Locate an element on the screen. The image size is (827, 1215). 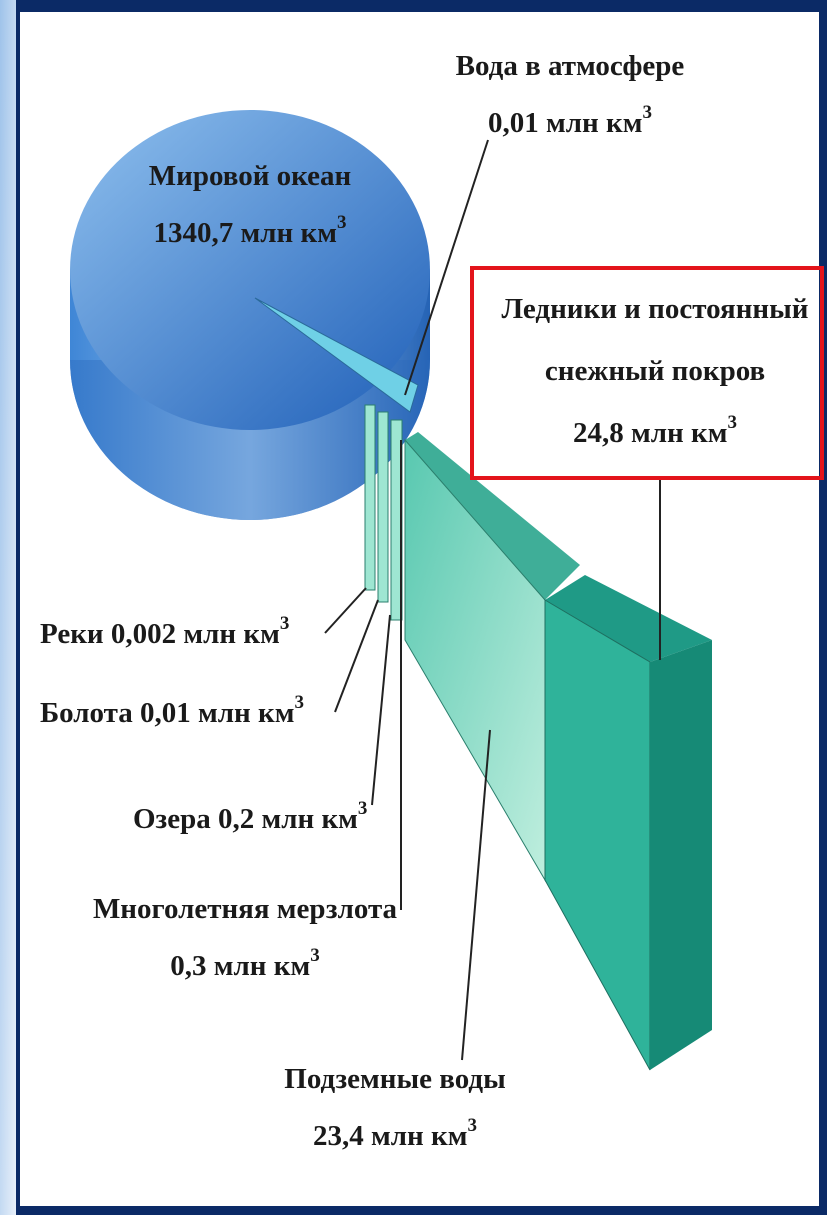
label-line: Озера 0,2 млн км3 is located at coordinates (250, 816).